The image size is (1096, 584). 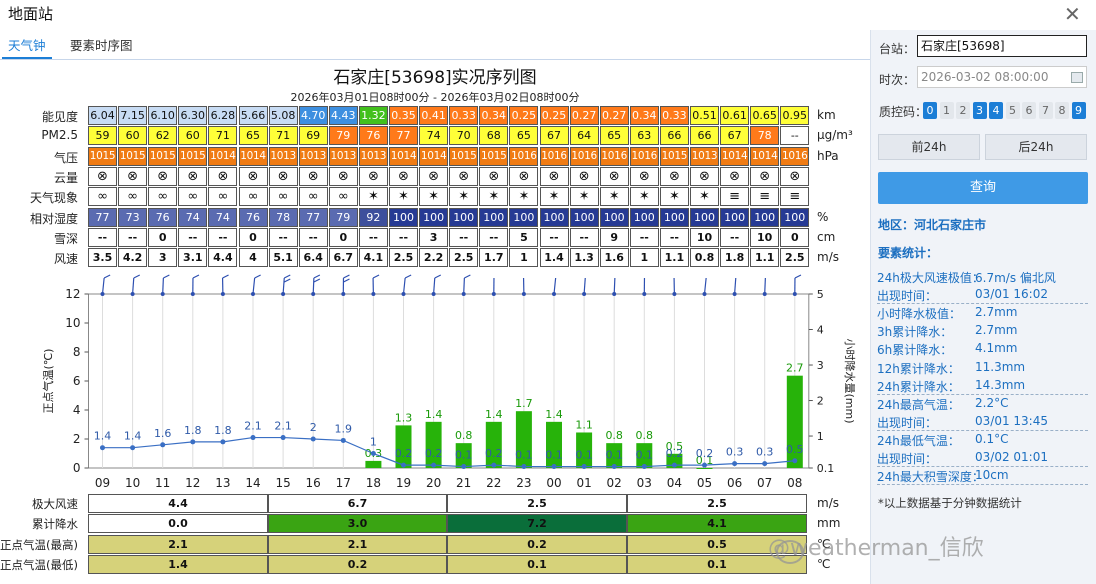 What do you see at coordinates (644, 483) in the screenshot?
I see `x-tick-label: 03` at bounding box center [644, 483].